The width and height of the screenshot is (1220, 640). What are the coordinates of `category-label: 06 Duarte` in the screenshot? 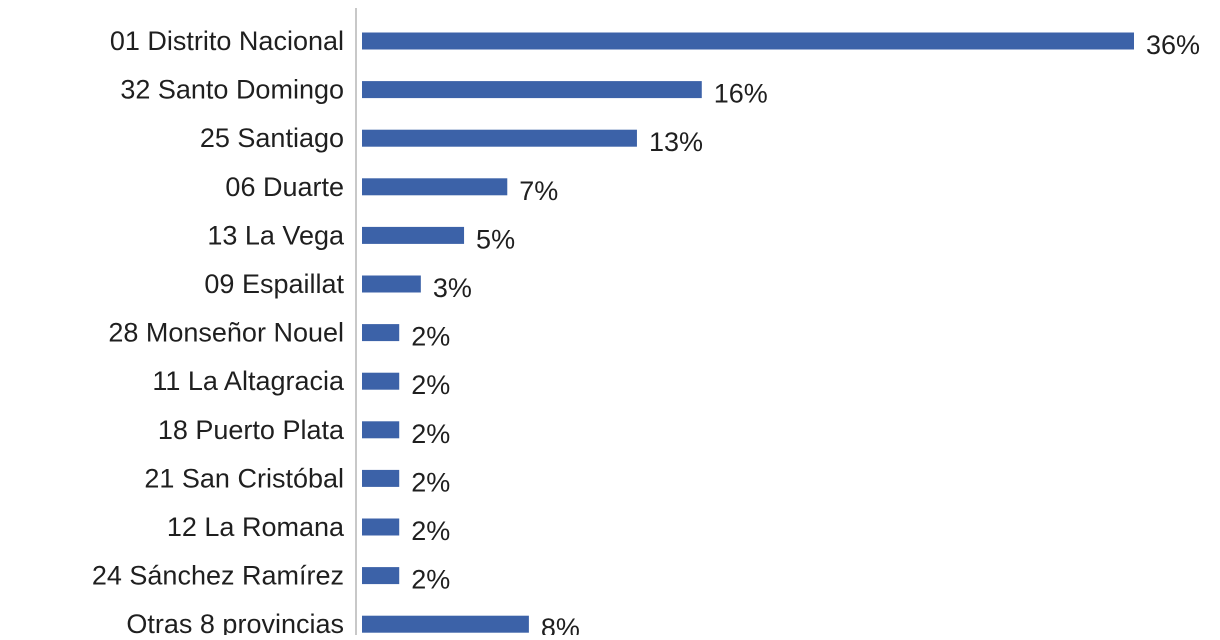 It's located at (284, 187).